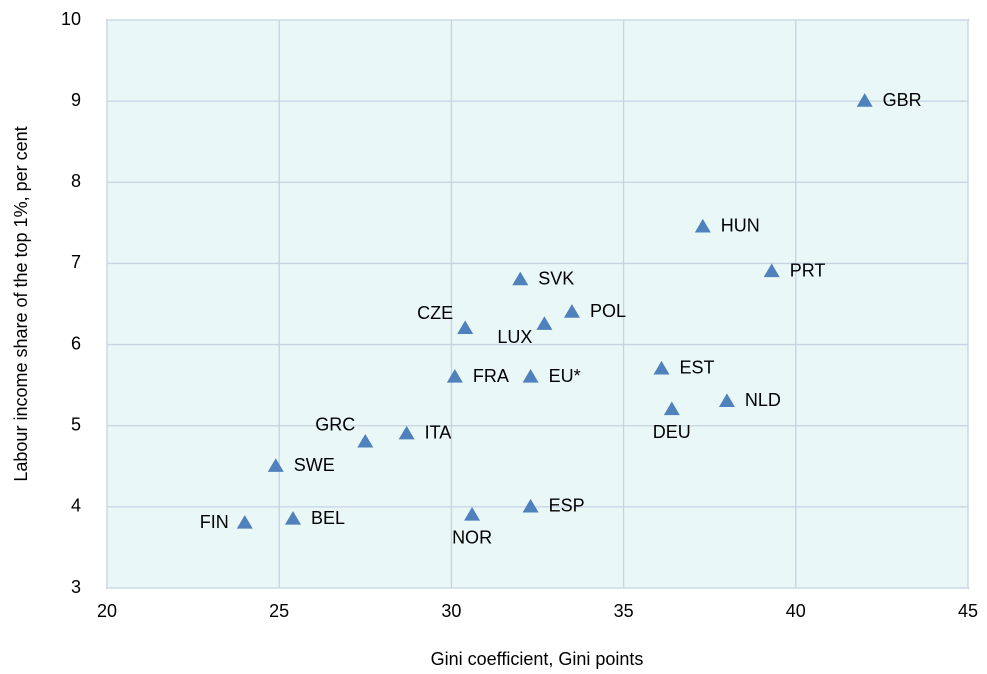 This screenshot has width=987, height=674. Describe the element at coordinates (472, 538) in the screenshot. I see `point-label: NOR` at that location.